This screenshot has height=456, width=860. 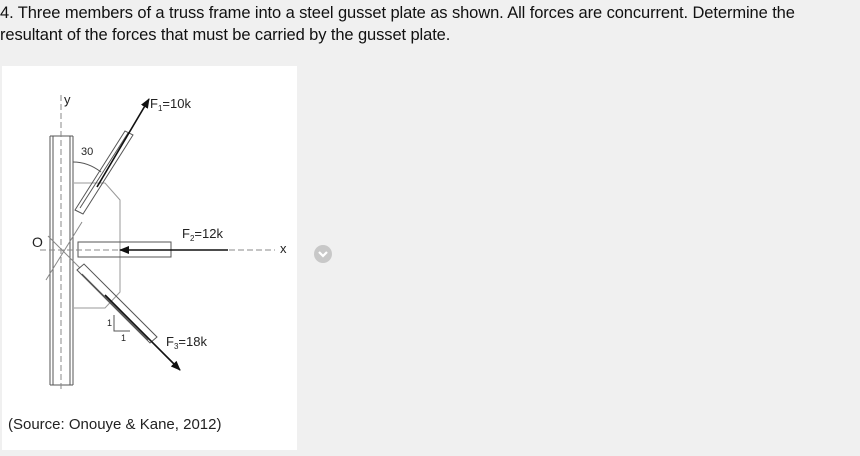 I want to click on slope-triangle, so click(x=121, y=323).